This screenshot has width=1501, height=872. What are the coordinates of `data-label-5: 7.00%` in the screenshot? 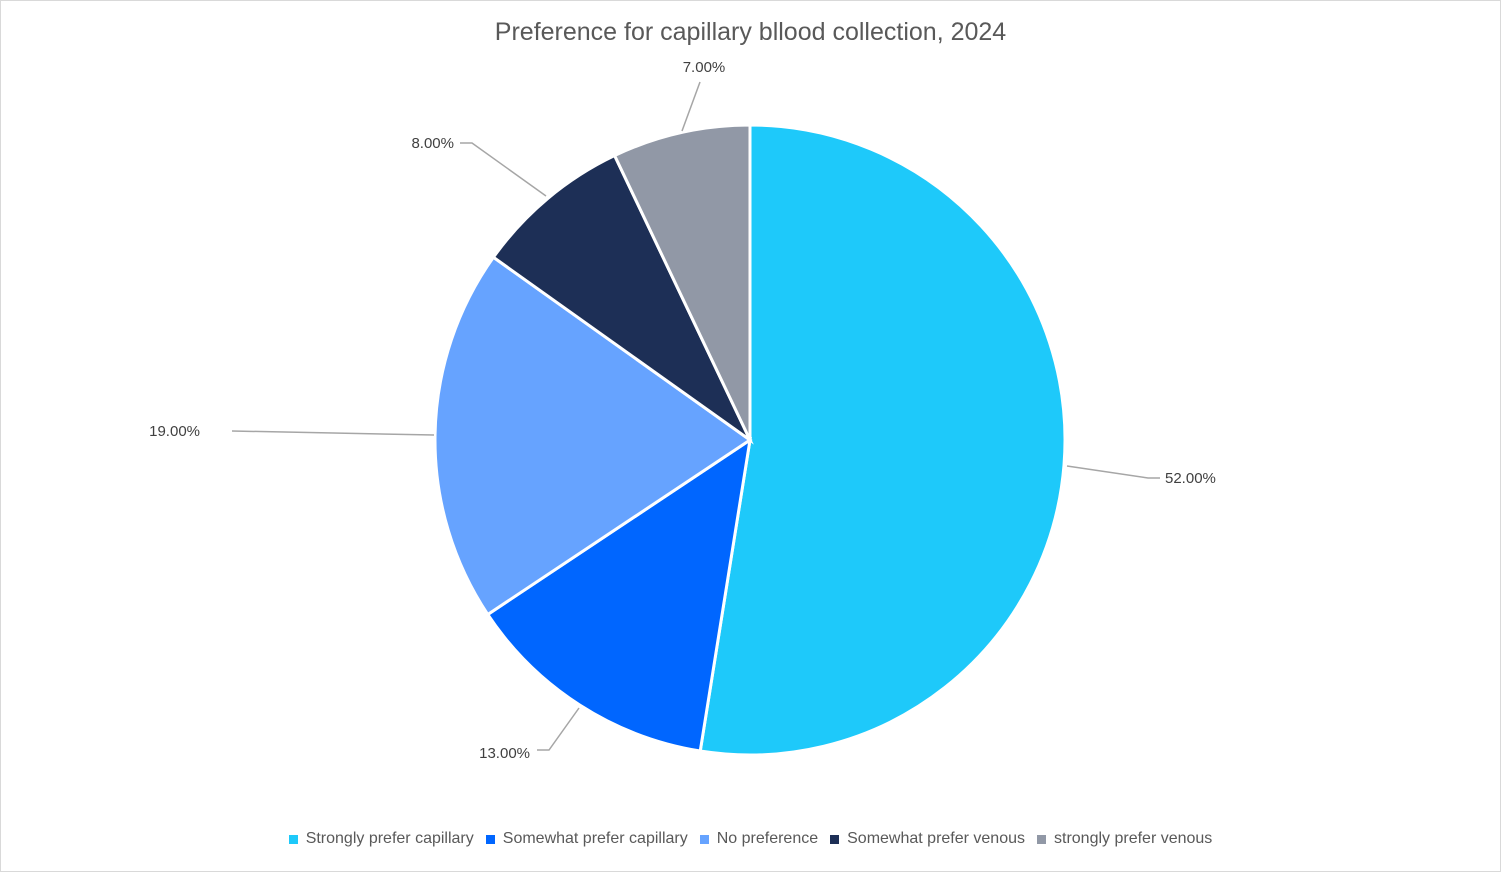 It's located at (704, 67).